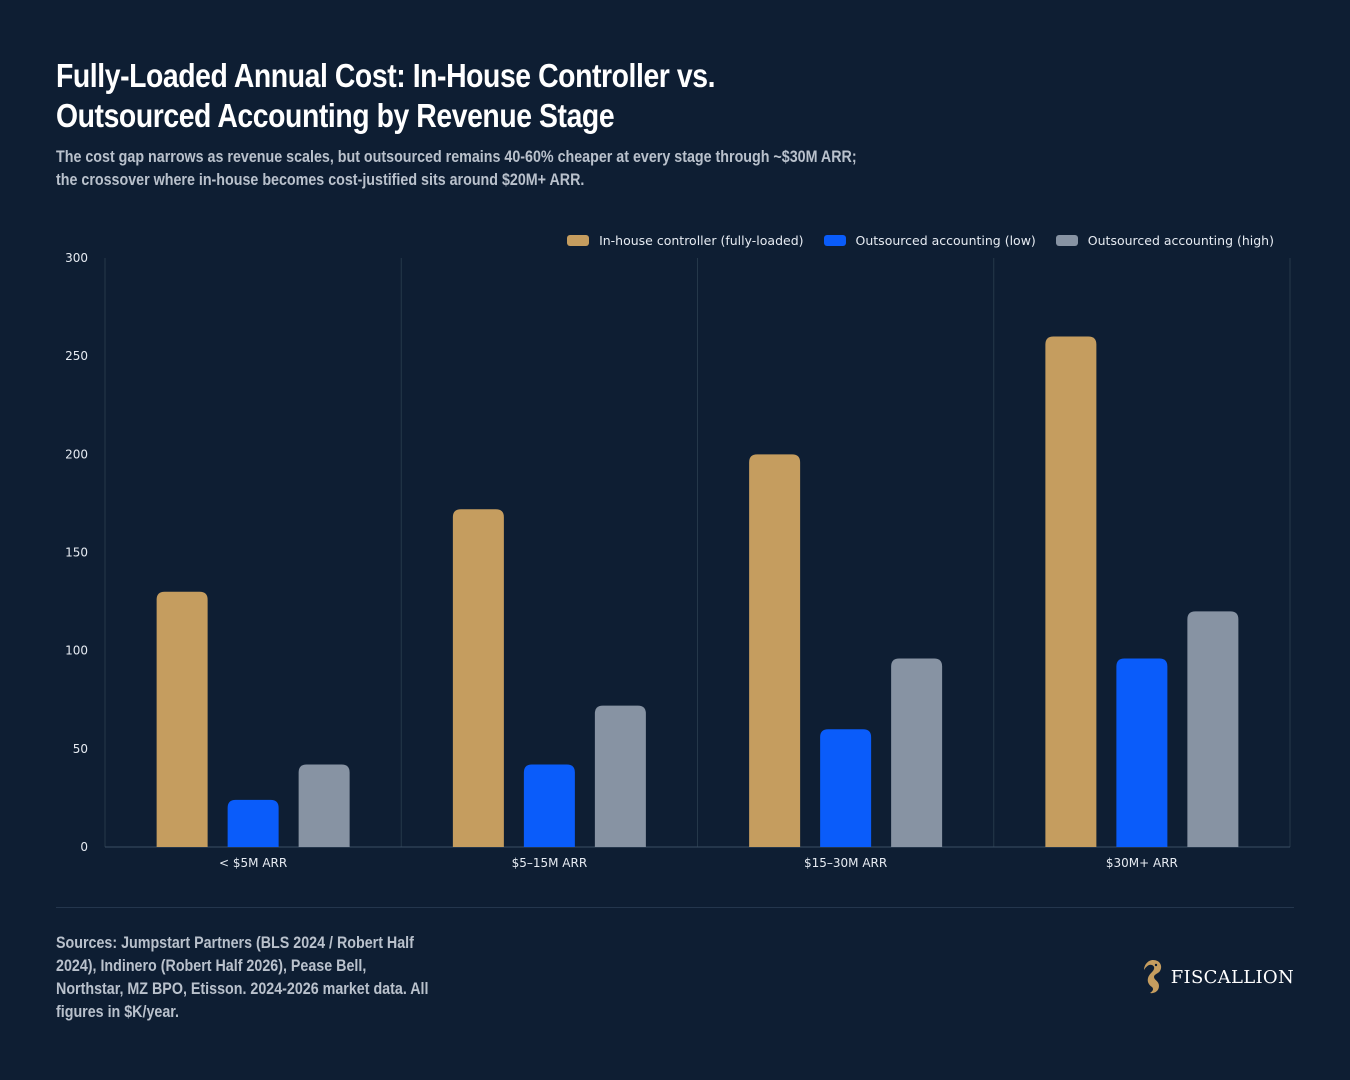  Describe the element at coordinates (76, 454) in the screenshot. I see `y-tick-label: 200` at that location.